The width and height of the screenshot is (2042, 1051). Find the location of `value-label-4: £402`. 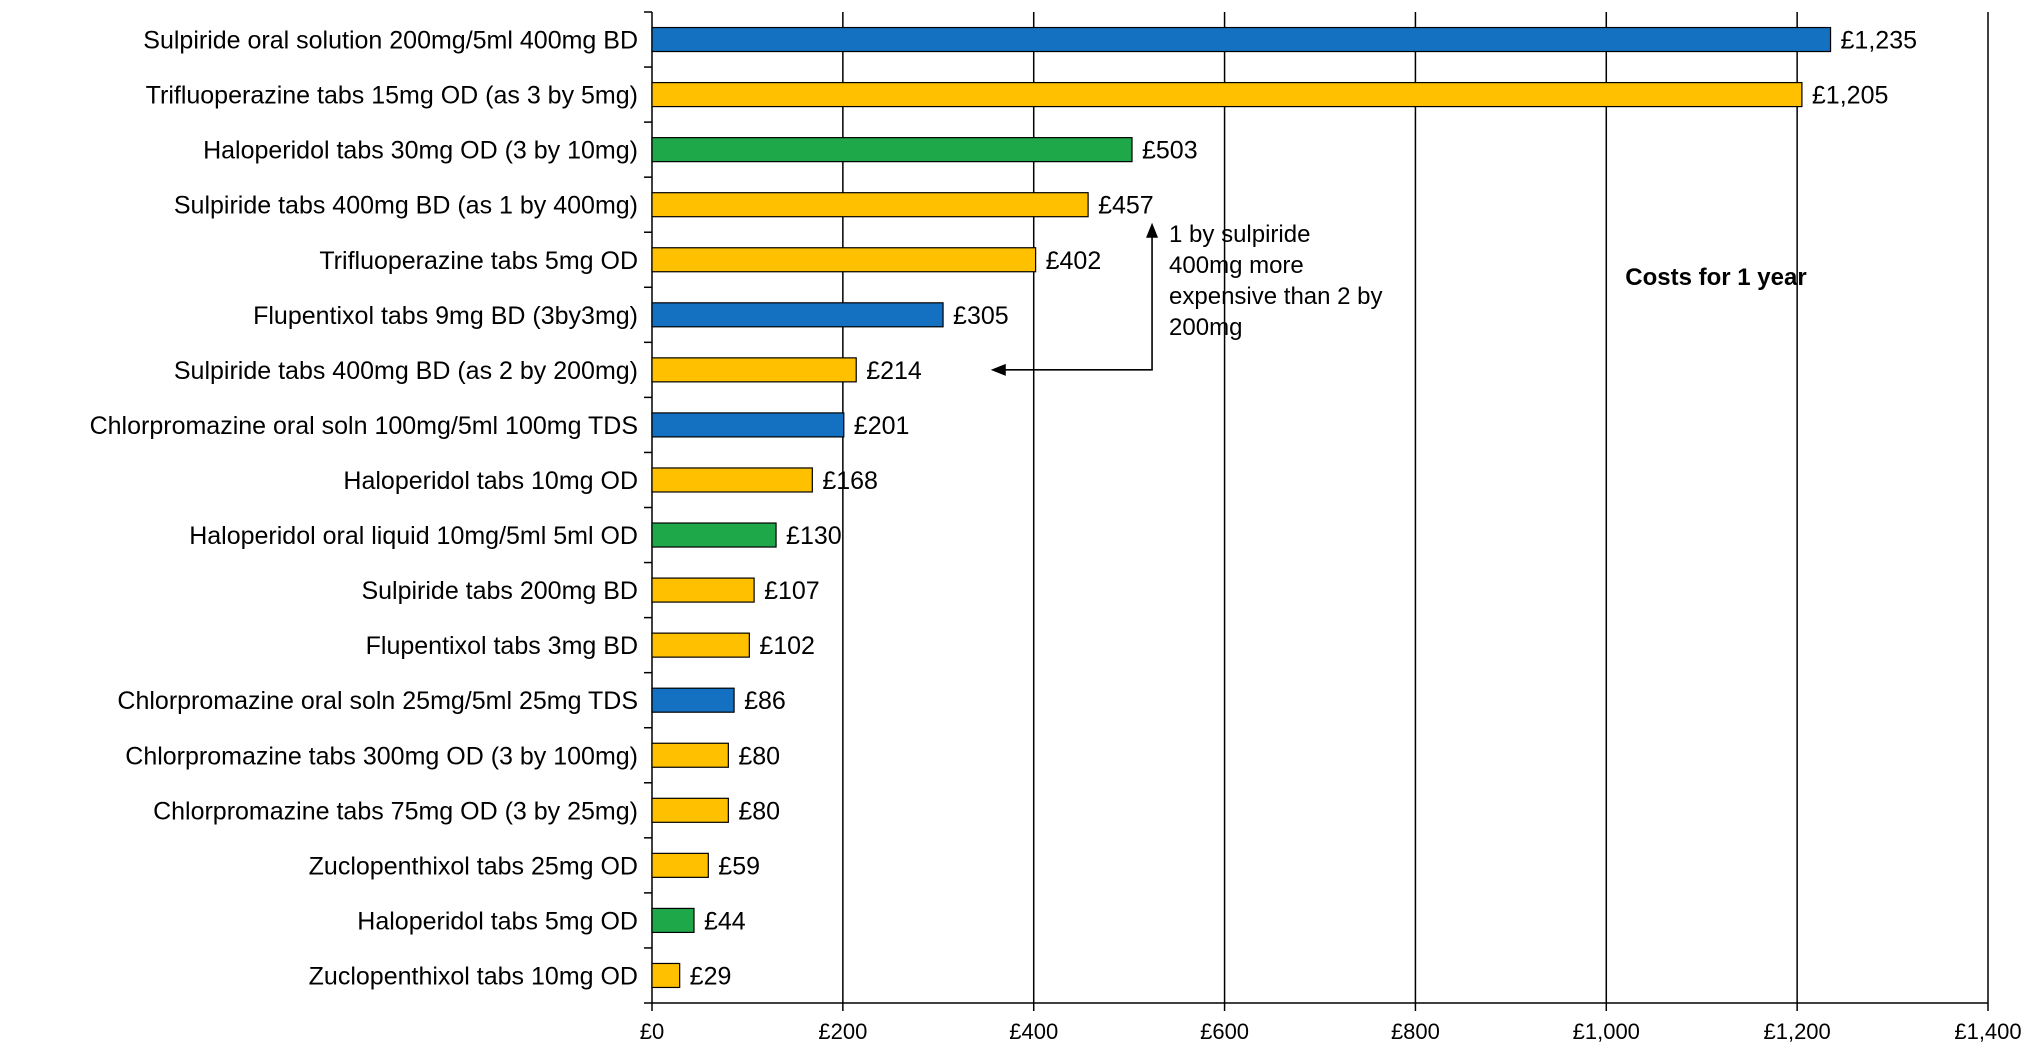

value-label-4: £402 is located at coordinates (1074, 261).